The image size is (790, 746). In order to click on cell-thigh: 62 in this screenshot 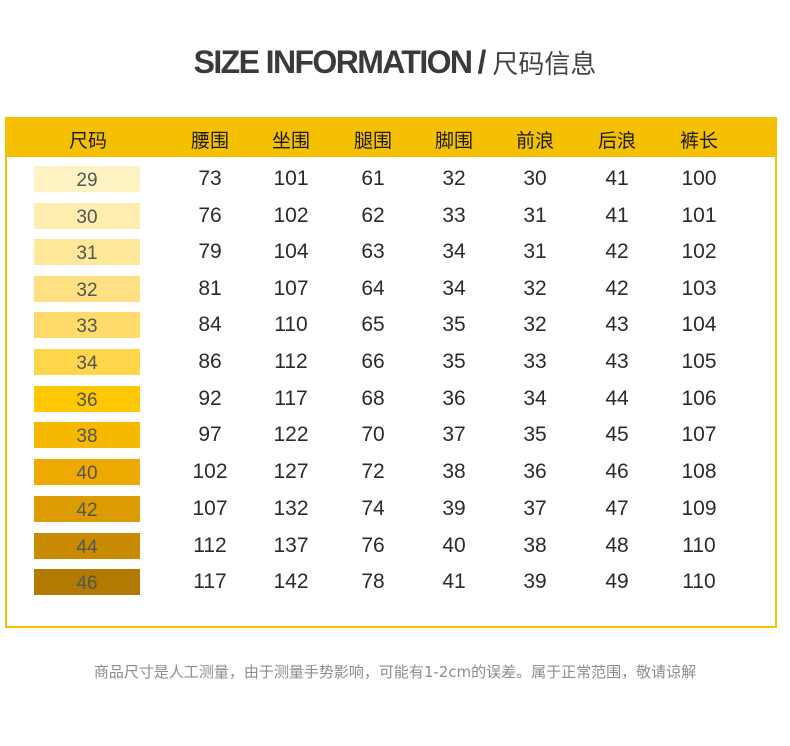, I will do `click(373, 215)`.